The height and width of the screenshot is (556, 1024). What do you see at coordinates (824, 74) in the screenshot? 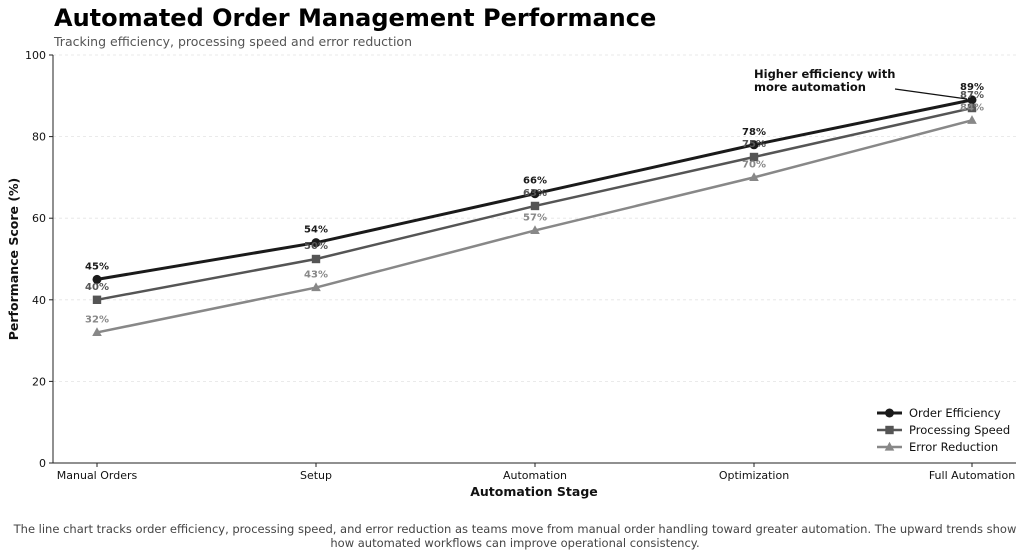
I see `annotation-line-1: Higher efficiency with` at bounding box center [824, 74].